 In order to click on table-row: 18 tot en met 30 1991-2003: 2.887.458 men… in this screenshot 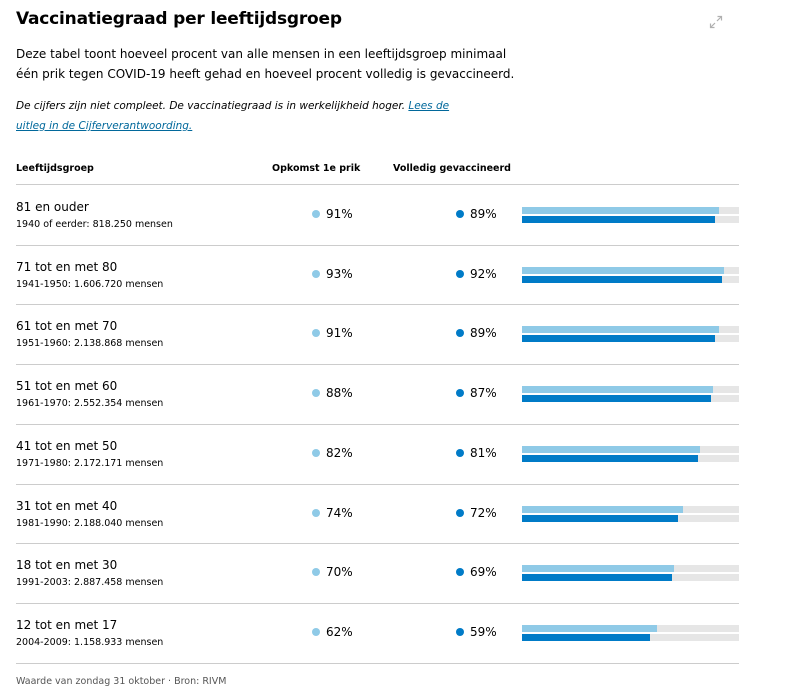, I will do `click(377, 572)`.